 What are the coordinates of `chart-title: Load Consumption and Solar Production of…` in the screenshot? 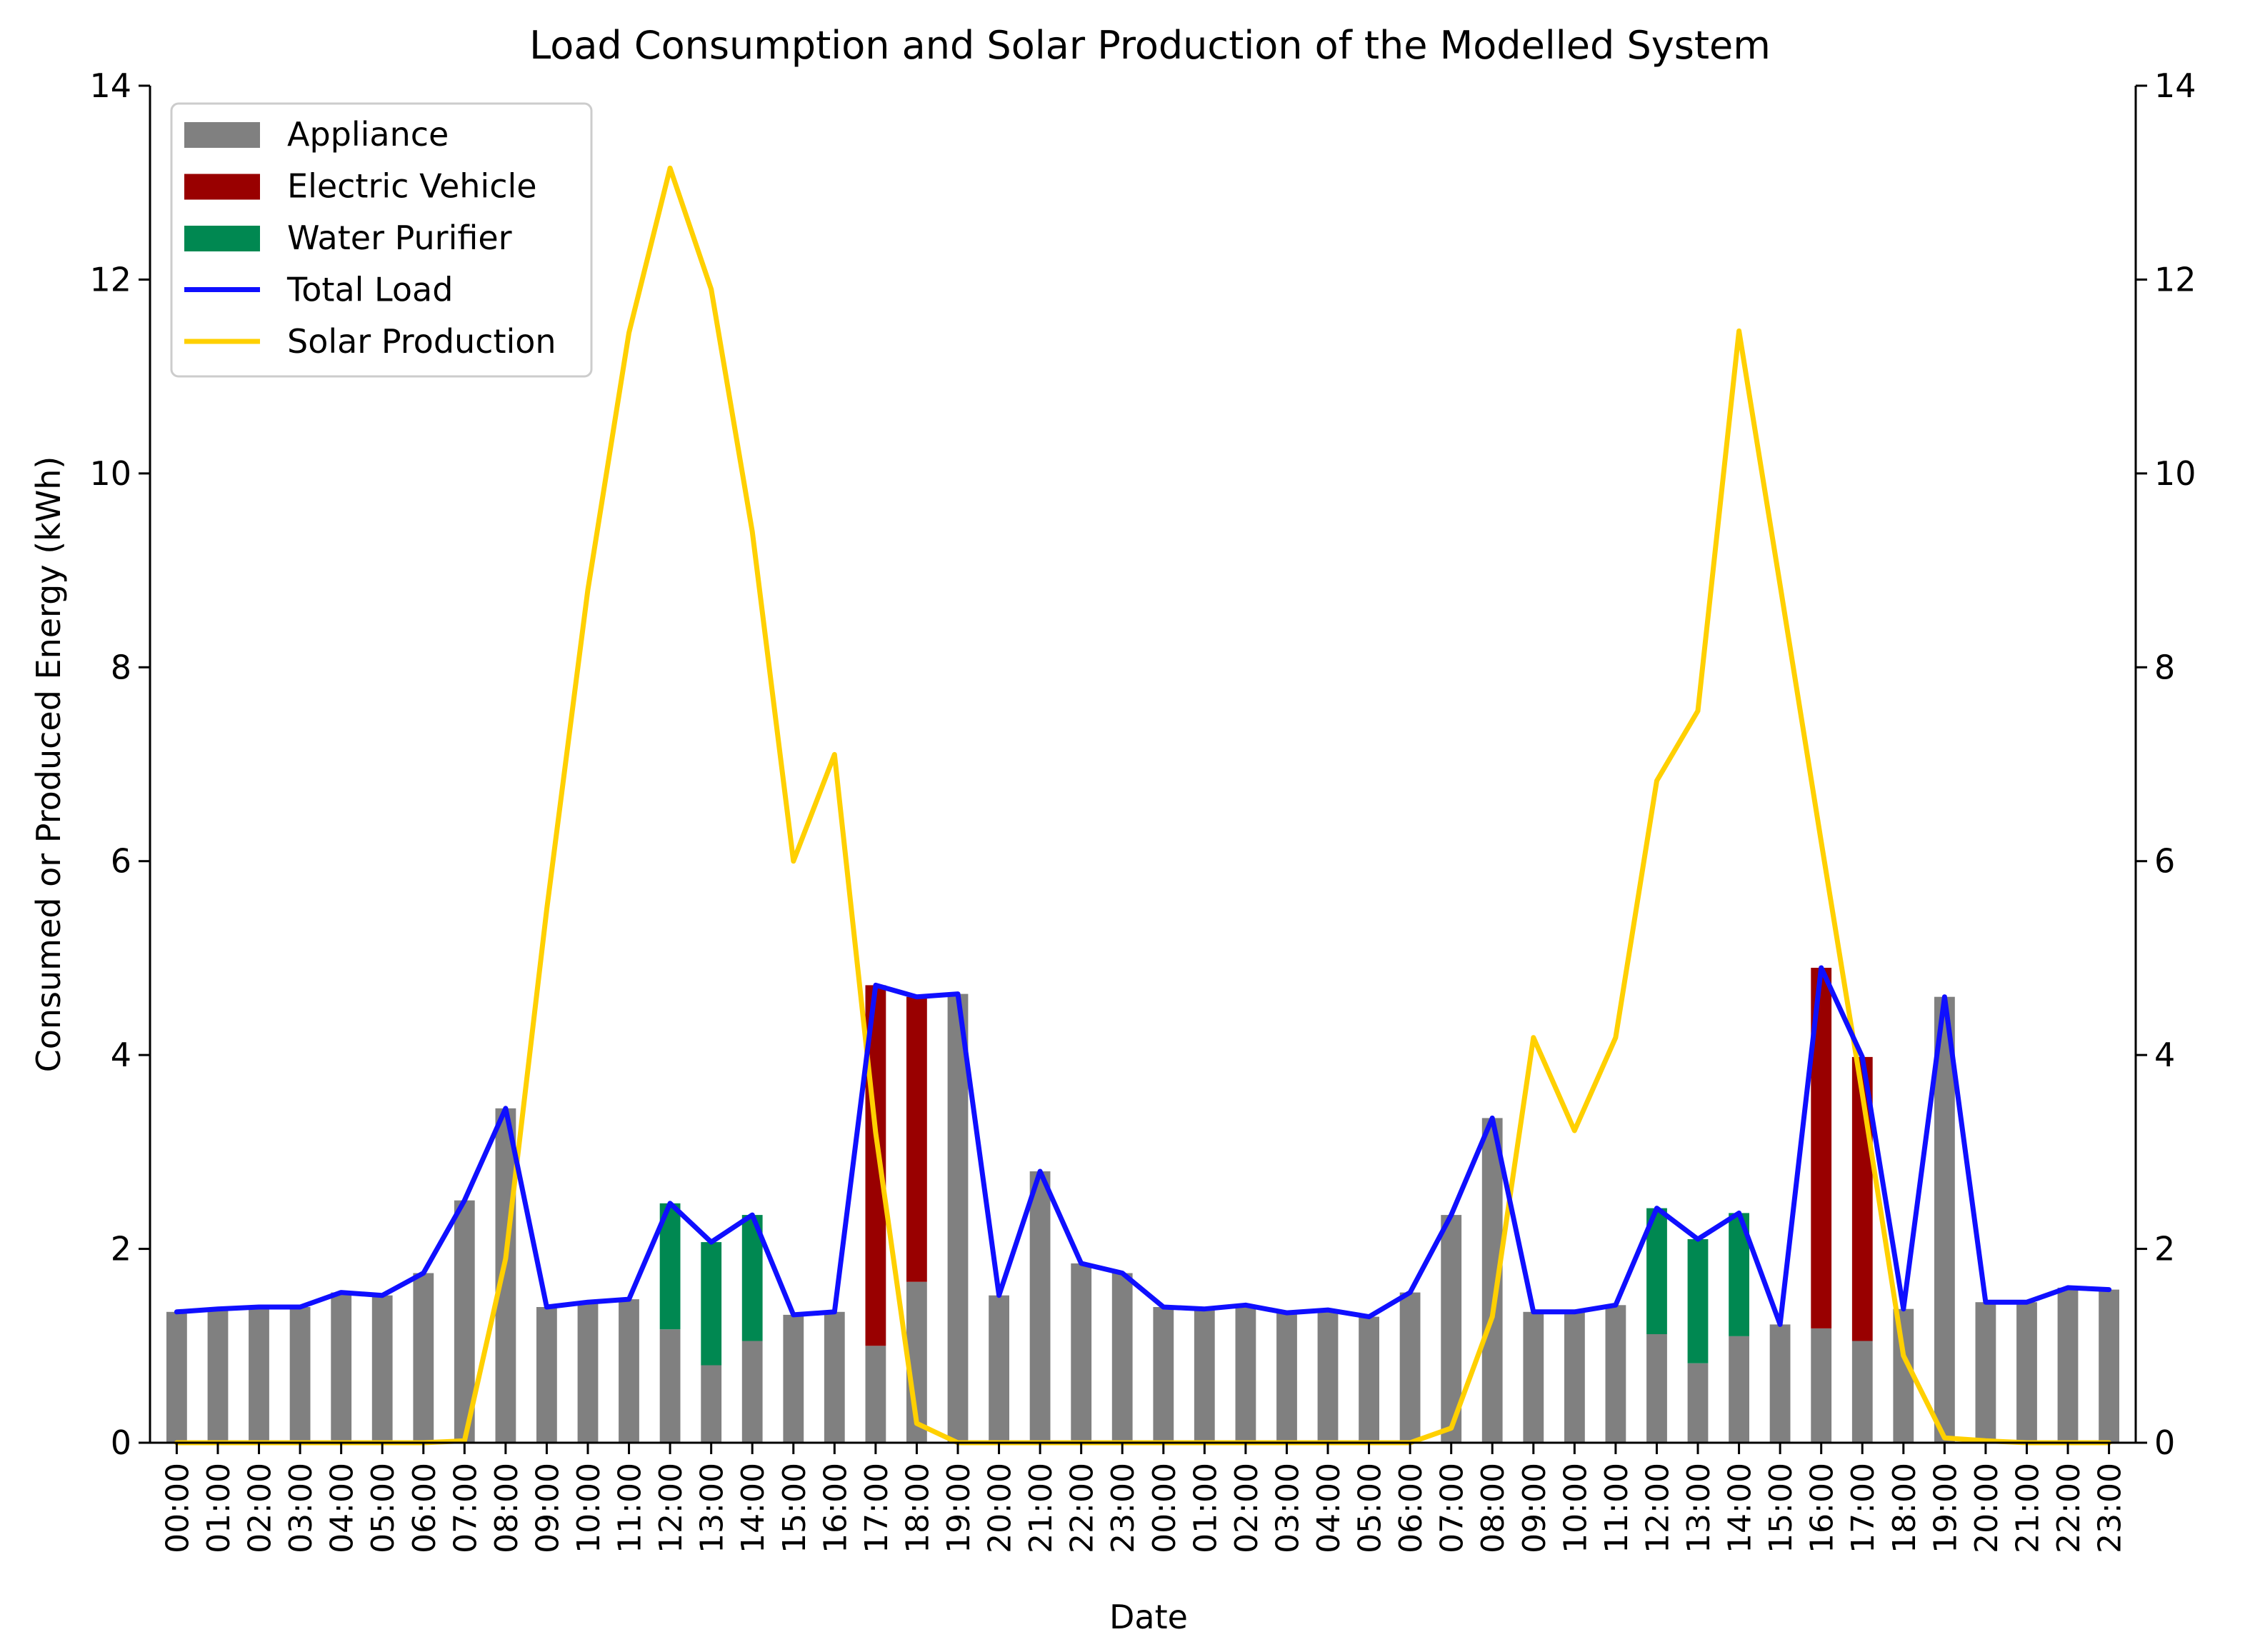 It's located at (1150, 45).